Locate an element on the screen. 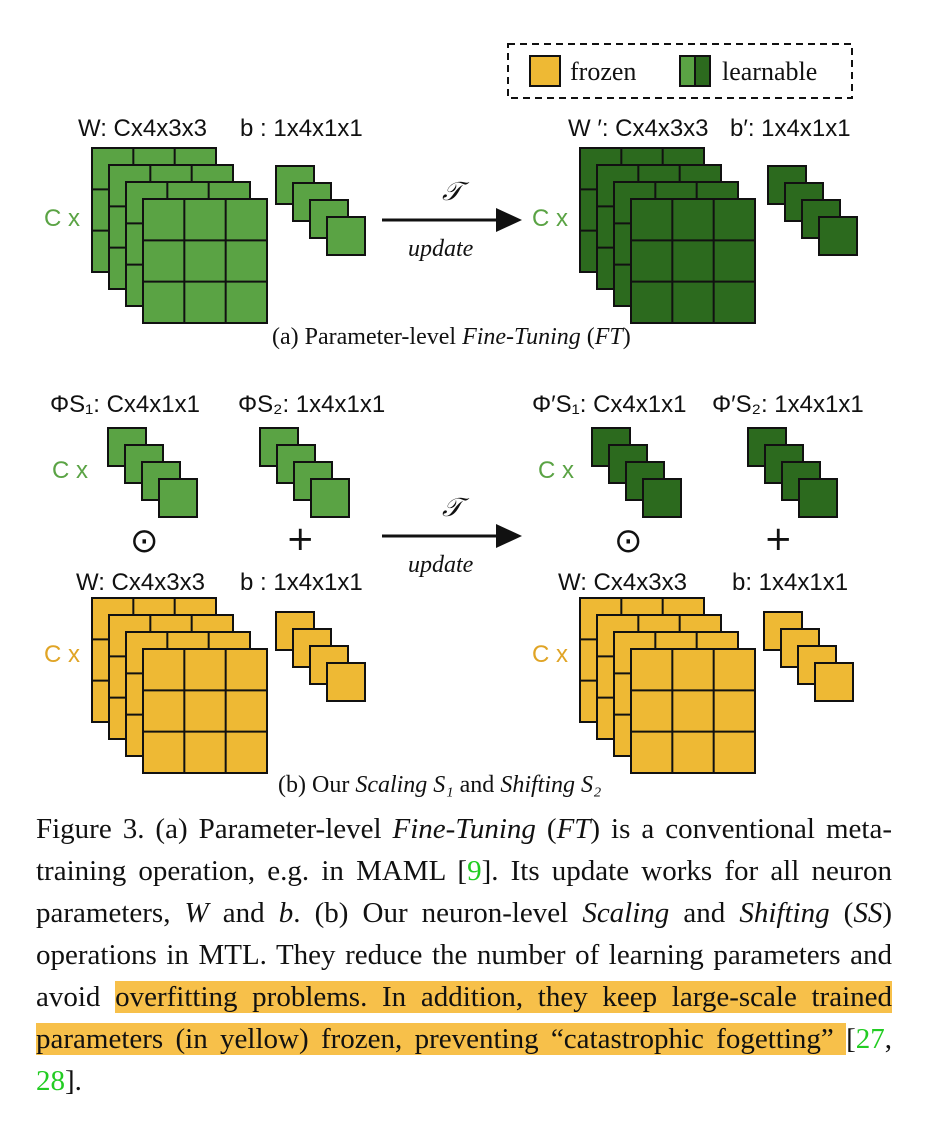 The image size is (926, 1144). legend: frozen learnable is located at coordinates (680, 71).